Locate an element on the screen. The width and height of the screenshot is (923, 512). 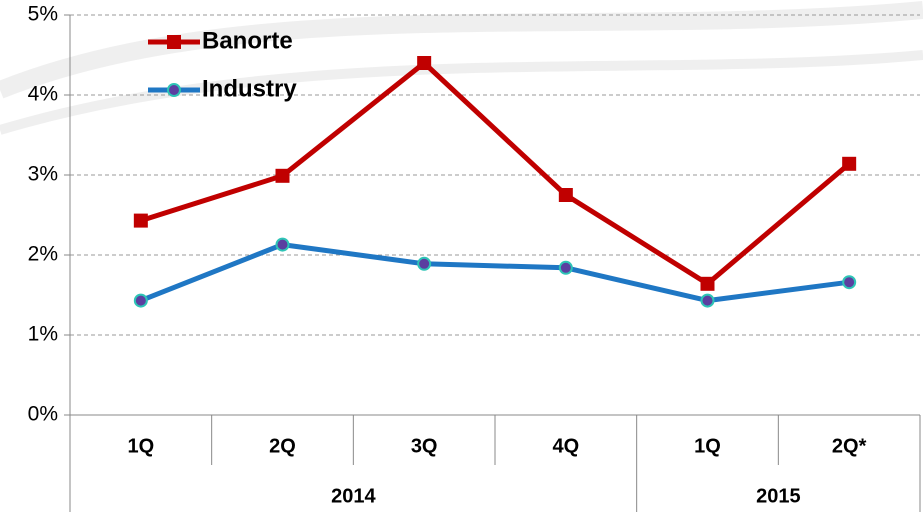
y-tick-label: 5% is located at coordinates (43, 14).